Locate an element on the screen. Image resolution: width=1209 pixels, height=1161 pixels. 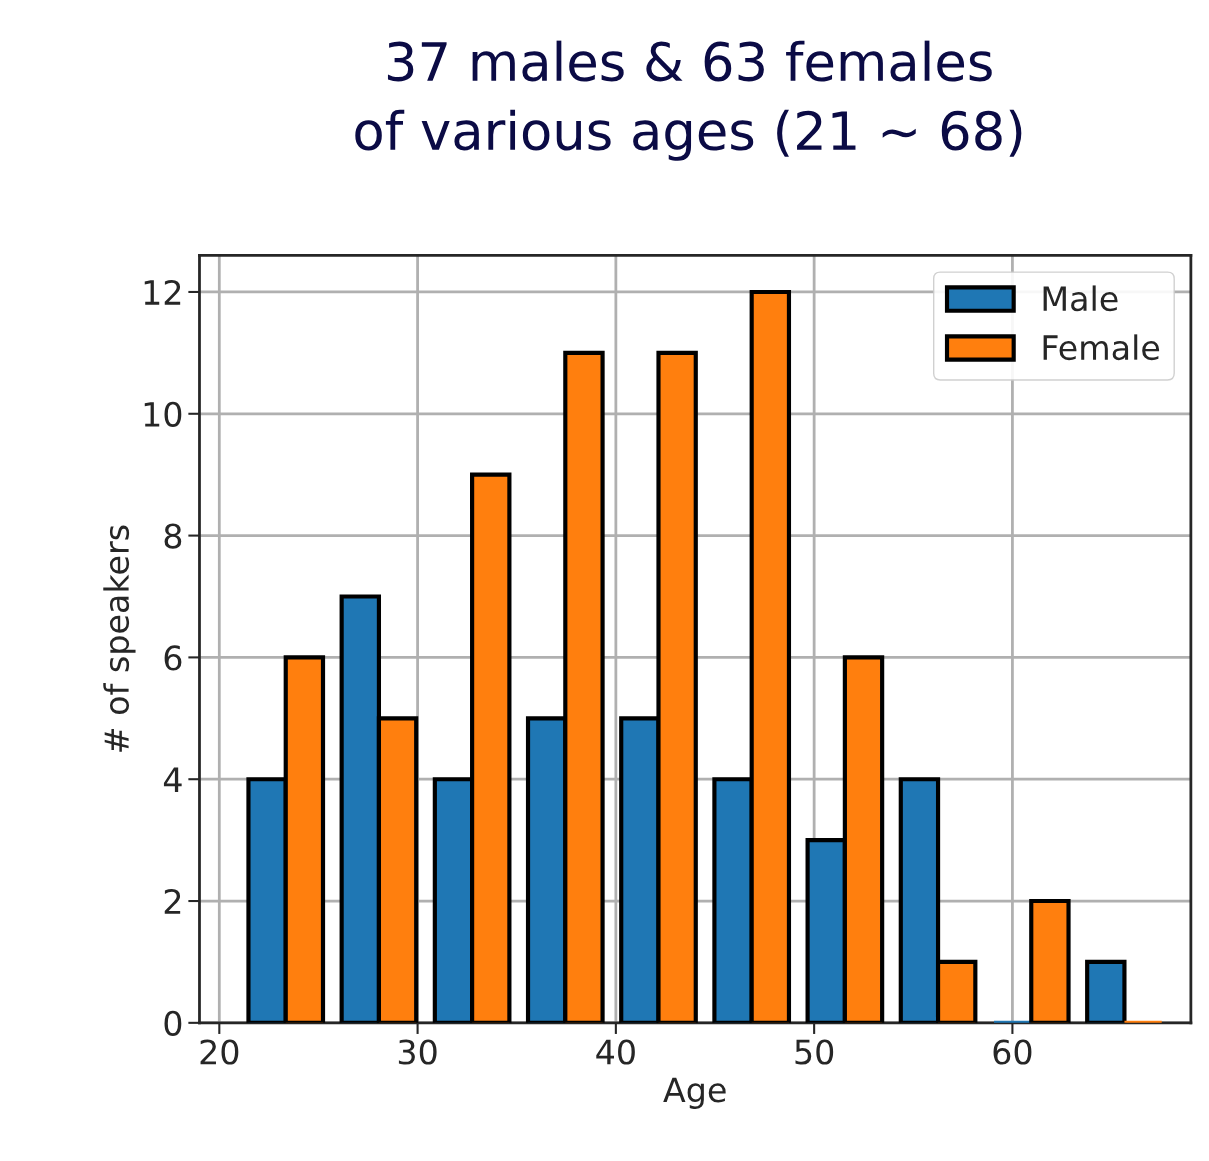
y-tick-label: 8 is located at coordinates (173, 536).